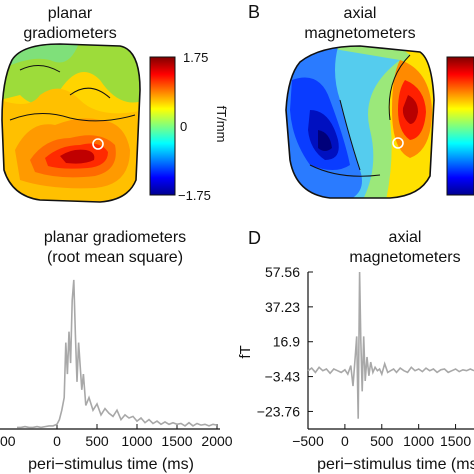 This screenshot has height=474, width=474. What do you see at coordinates (390, 345) in the screenshot?
I see `chart-d-series-line` at bounding box center [390, 345].